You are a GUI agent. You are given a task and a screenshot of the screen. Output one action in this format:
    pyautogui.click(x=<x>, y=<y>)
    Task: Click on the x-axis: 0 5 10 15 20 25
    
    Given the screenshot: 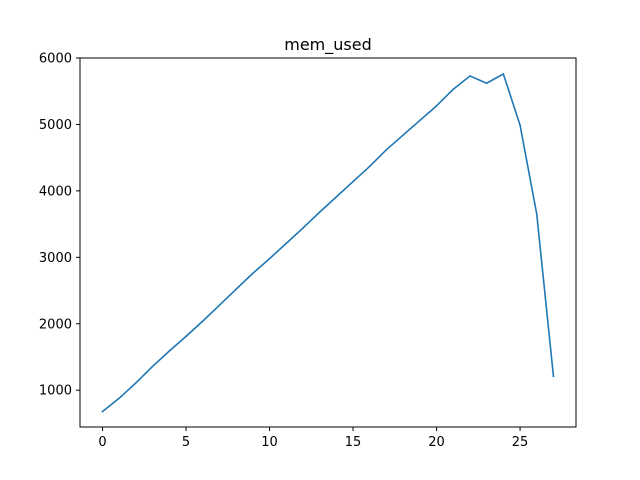 What is the action you would take?
    pyautogui.click(x=313, y=438)
    